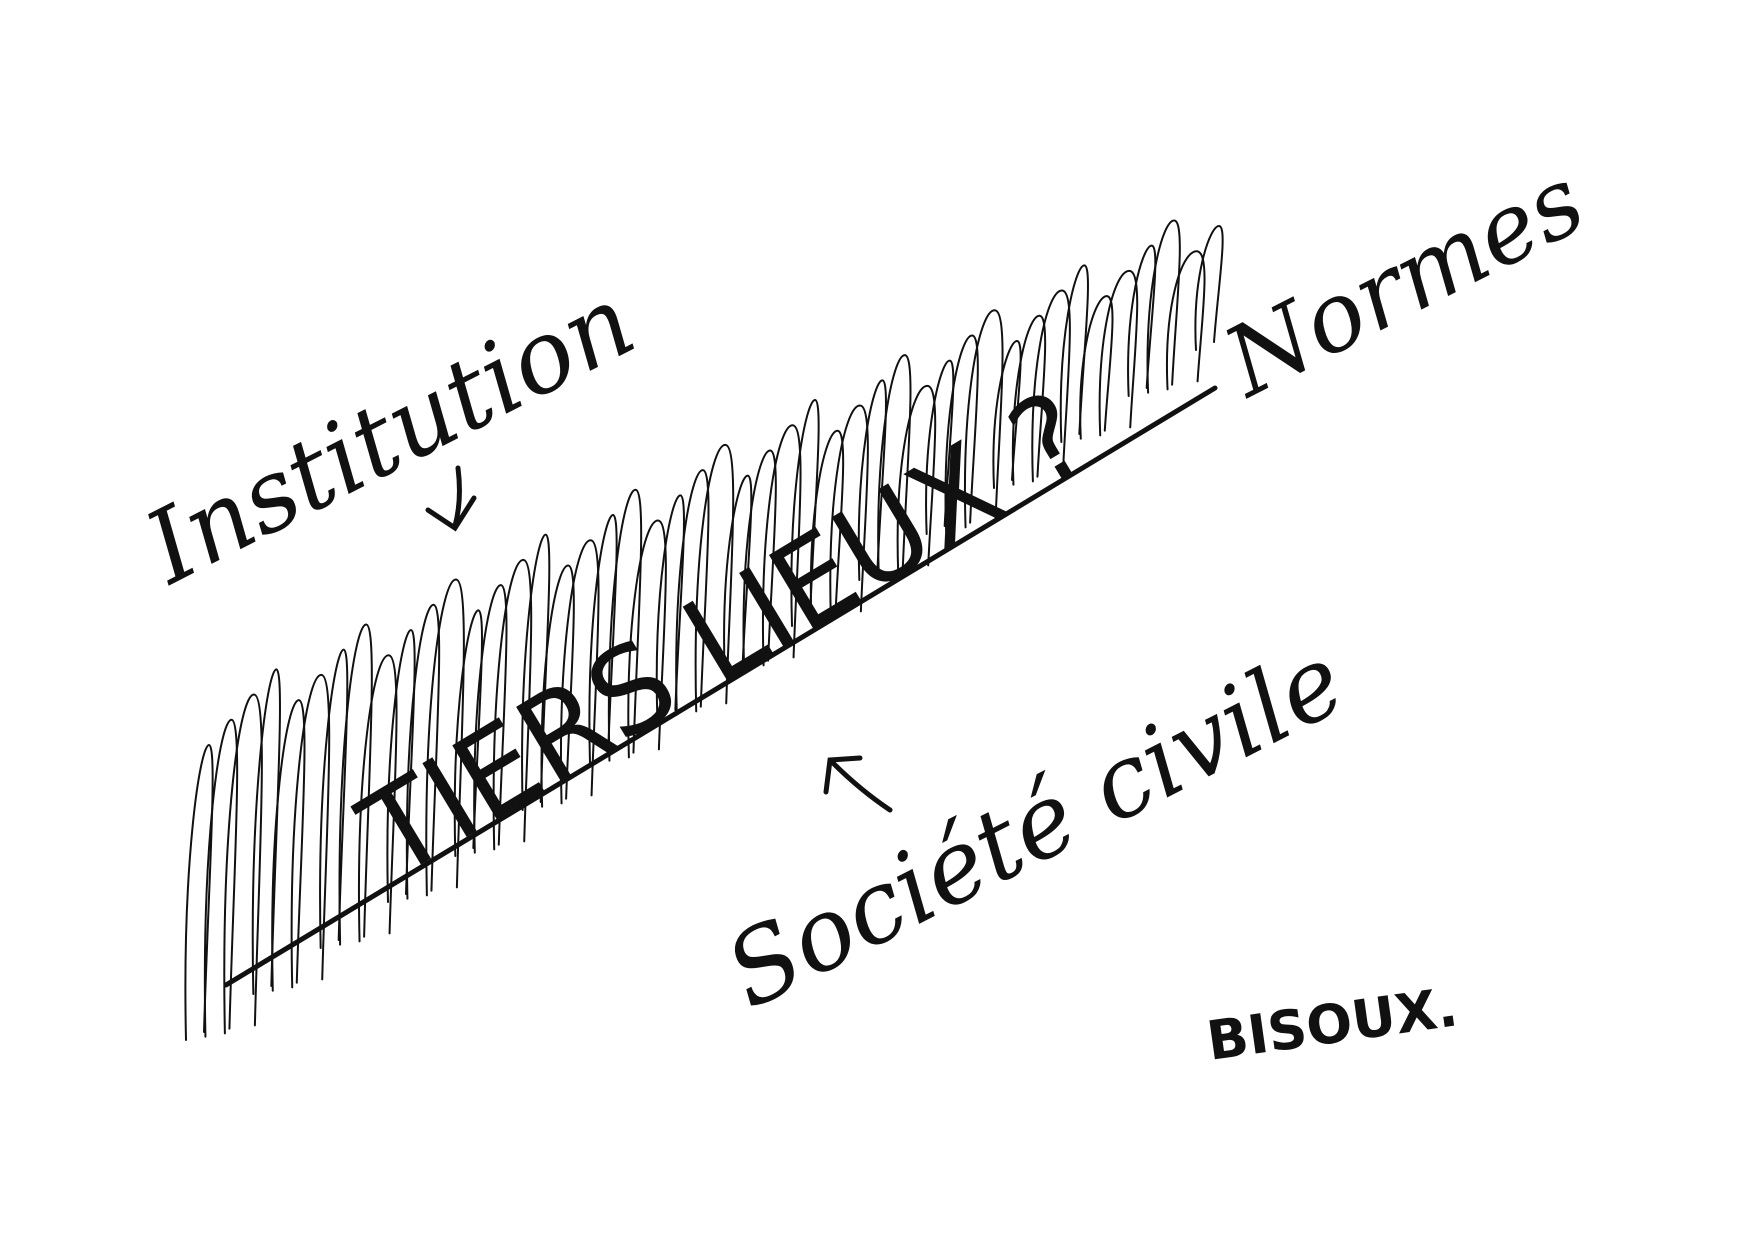 Image resolution: width=1754 pixels, height=1240 pixels. Describe the element at coordinates (1403, 281) in the screenshot. I see `normes-label: Normes` at that location.